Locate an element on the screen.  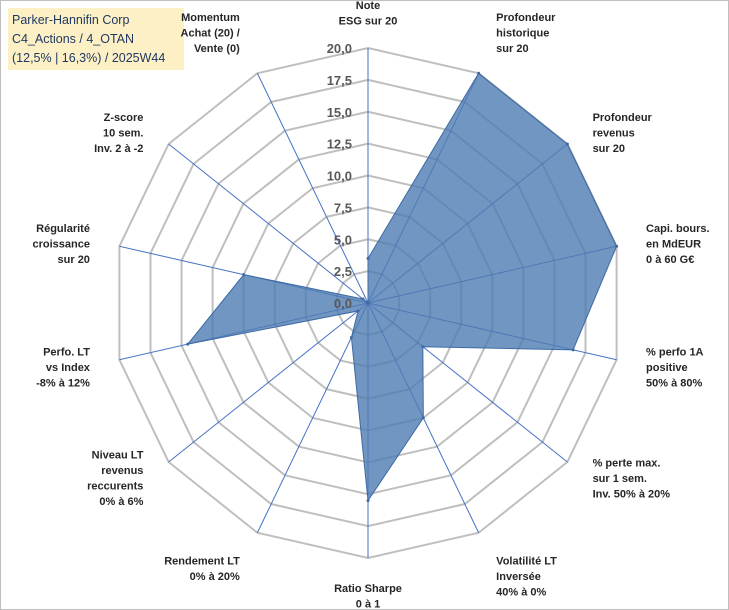
tick-label: 15,0 is located at coordinates (339, 112).